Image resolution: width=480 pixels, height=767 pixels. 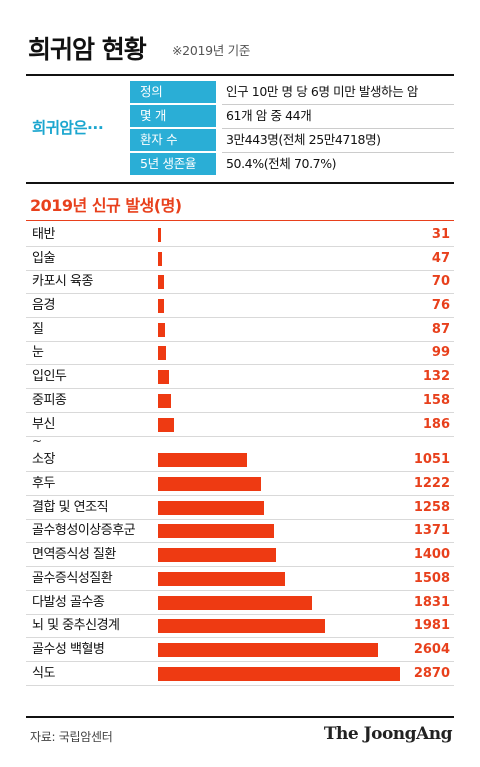 I want to click on summary-key: 몇 개, so click(x=173, y=116).